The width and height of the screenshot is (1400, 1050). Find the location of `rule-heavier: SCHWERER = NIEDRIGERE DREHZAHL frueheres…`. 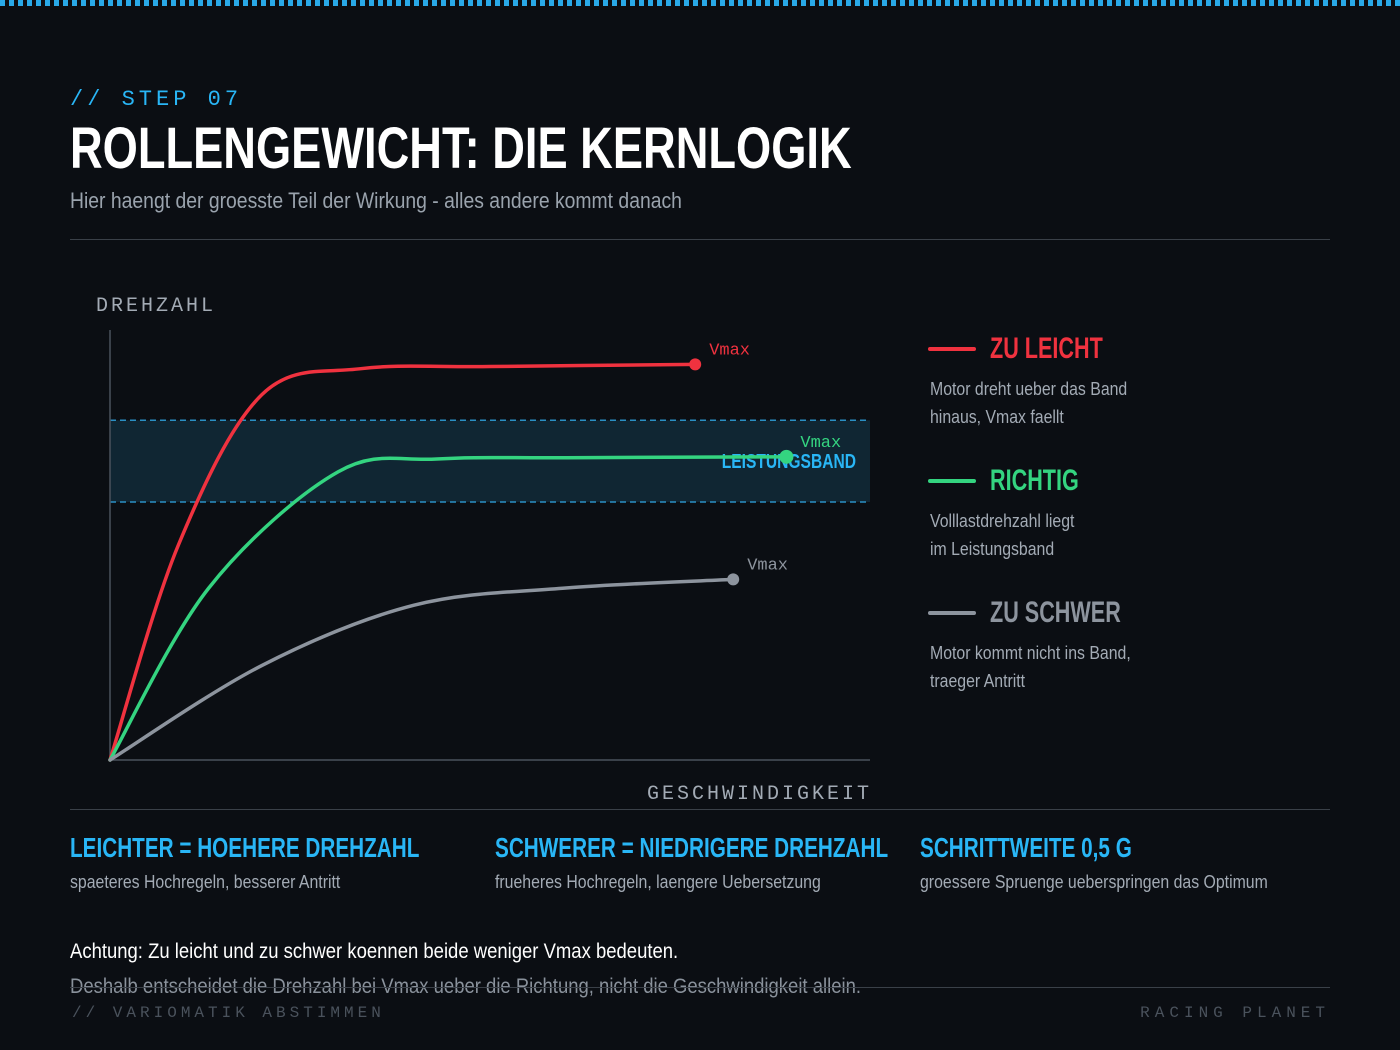

rule-heavier: SCHWERER = NIEDRIGERE DREHZAHL frueheres… is located at coordinates (760, 862).